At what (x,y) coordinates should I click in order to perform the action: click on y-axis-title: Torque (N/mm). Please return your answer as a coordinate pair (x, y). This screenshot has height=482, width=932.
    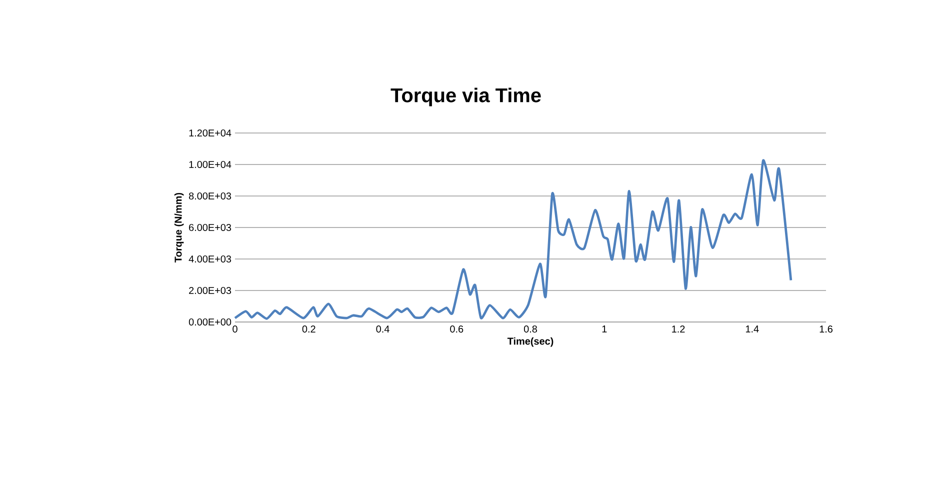
    Looking at the image, I should click on (179, 227).